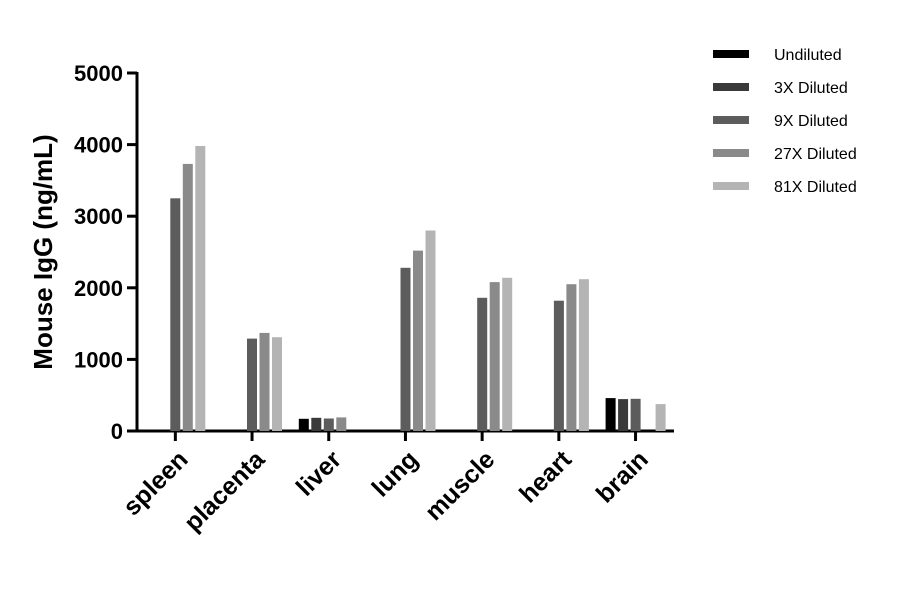 The image size is (900, 594). I want to click on bar-group-muscle, so click(495, 354).